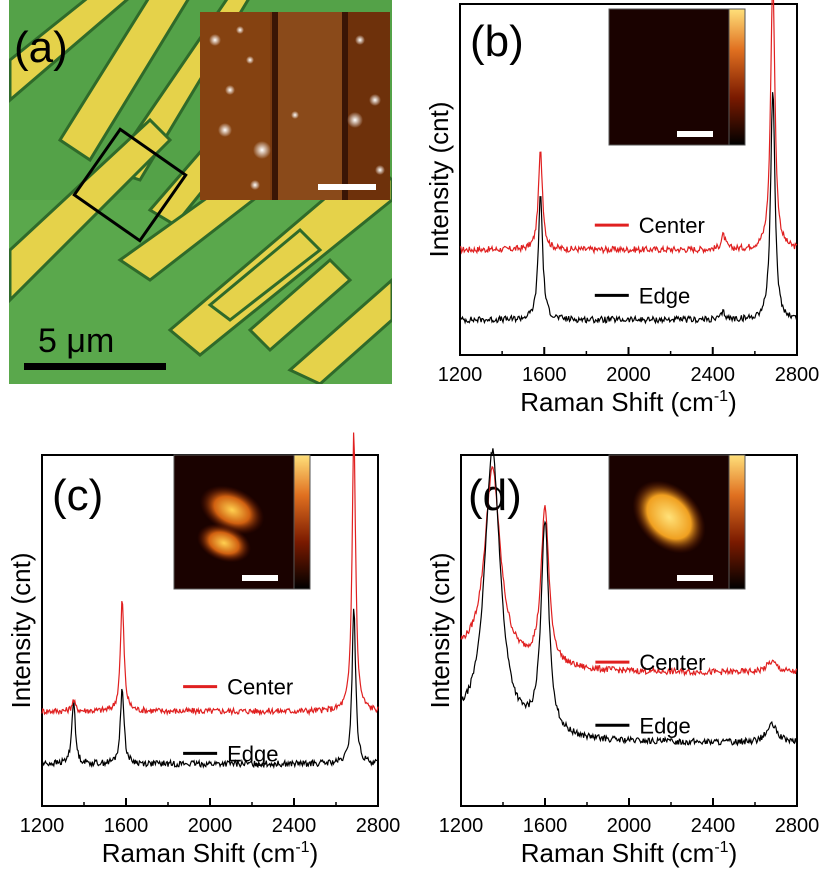 The image size is (830, 873). Describe the element at coordinates (347, 187) in the screenshot. I see `afm-scale-bar` at that location.